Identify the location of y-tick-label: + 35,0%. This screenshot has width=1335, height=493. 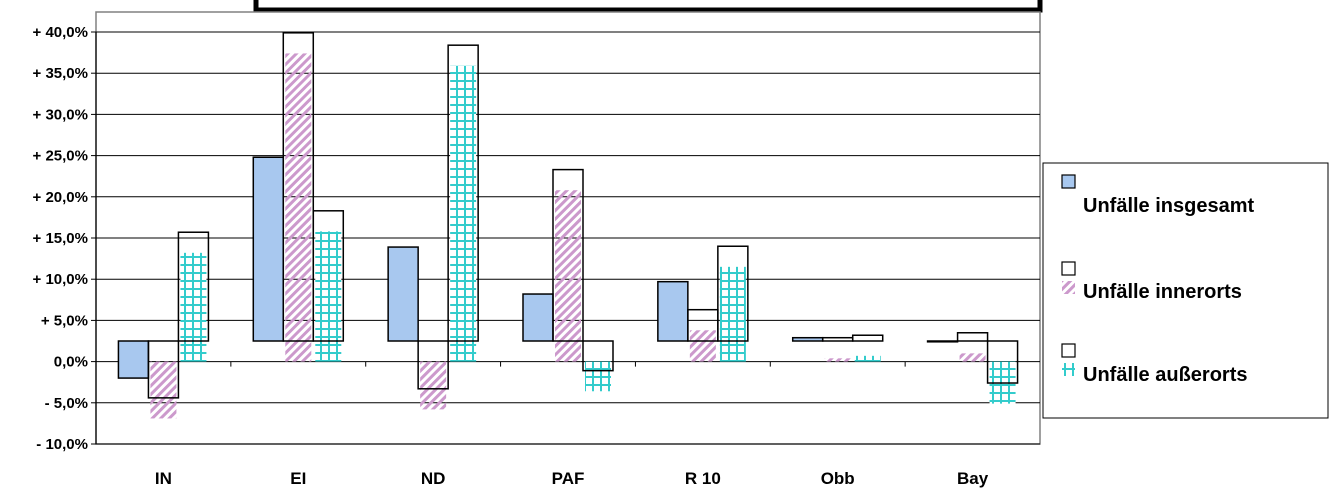
(60, 73).